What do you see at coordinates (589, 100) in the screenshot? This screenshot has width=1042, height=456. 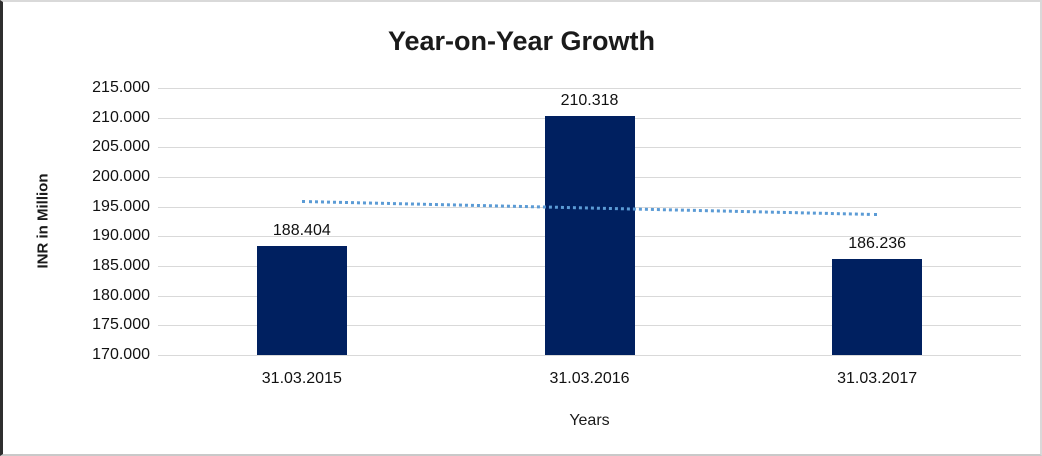 I see `bar-value-label: 210.318` at bounding box center [589, 100].